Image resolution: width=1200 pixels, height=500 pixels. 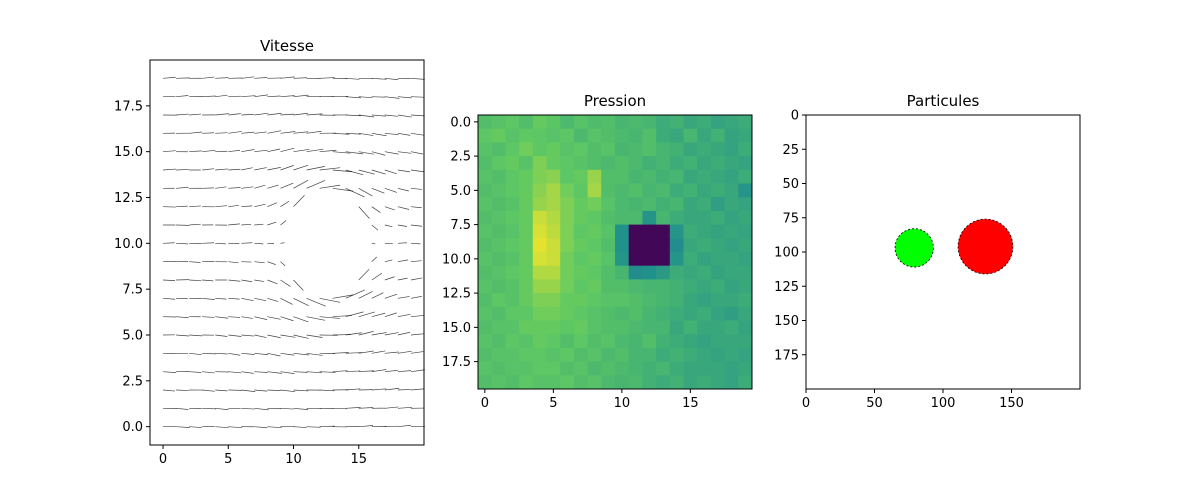 What do you see at coordinates (132, 290) in the screenshot?
I see `vitesse-y-tick-label: 7.5` at bounding box center [132, 290].